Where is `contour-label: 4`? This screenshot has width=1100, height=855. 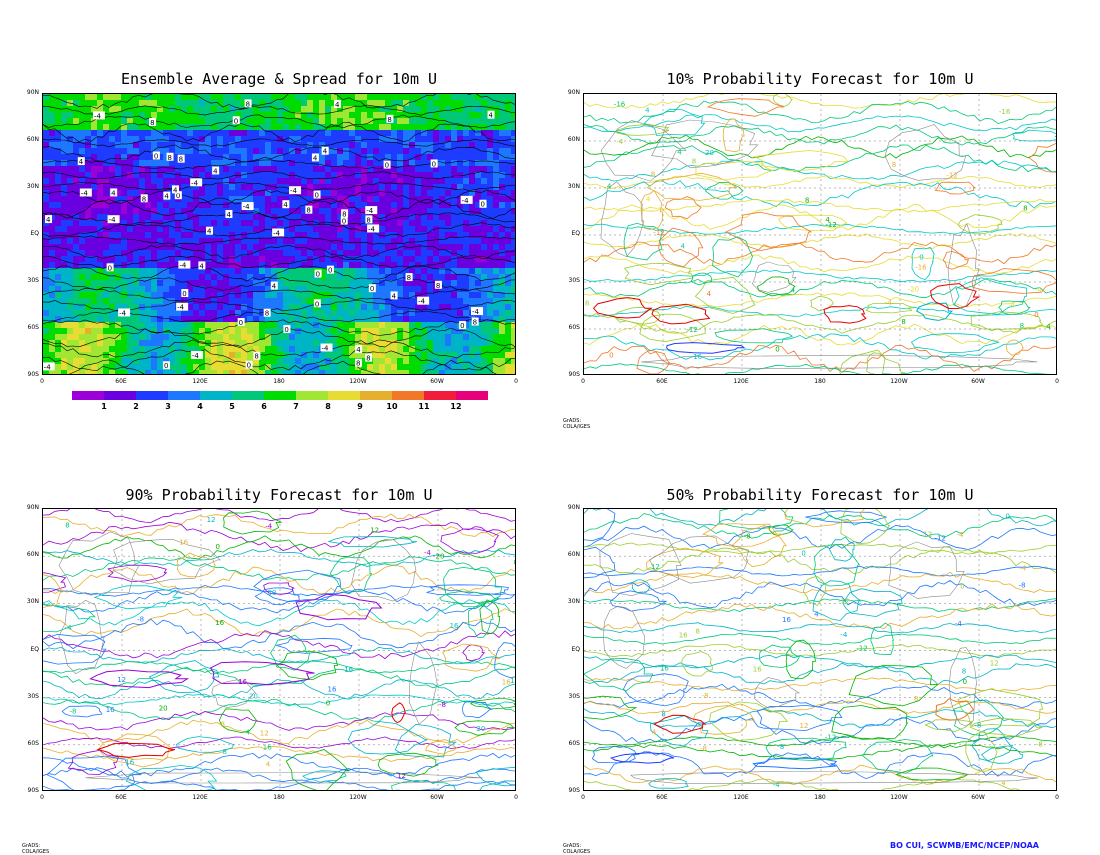 contour-label: 4 is located at coordinates (679, 153).